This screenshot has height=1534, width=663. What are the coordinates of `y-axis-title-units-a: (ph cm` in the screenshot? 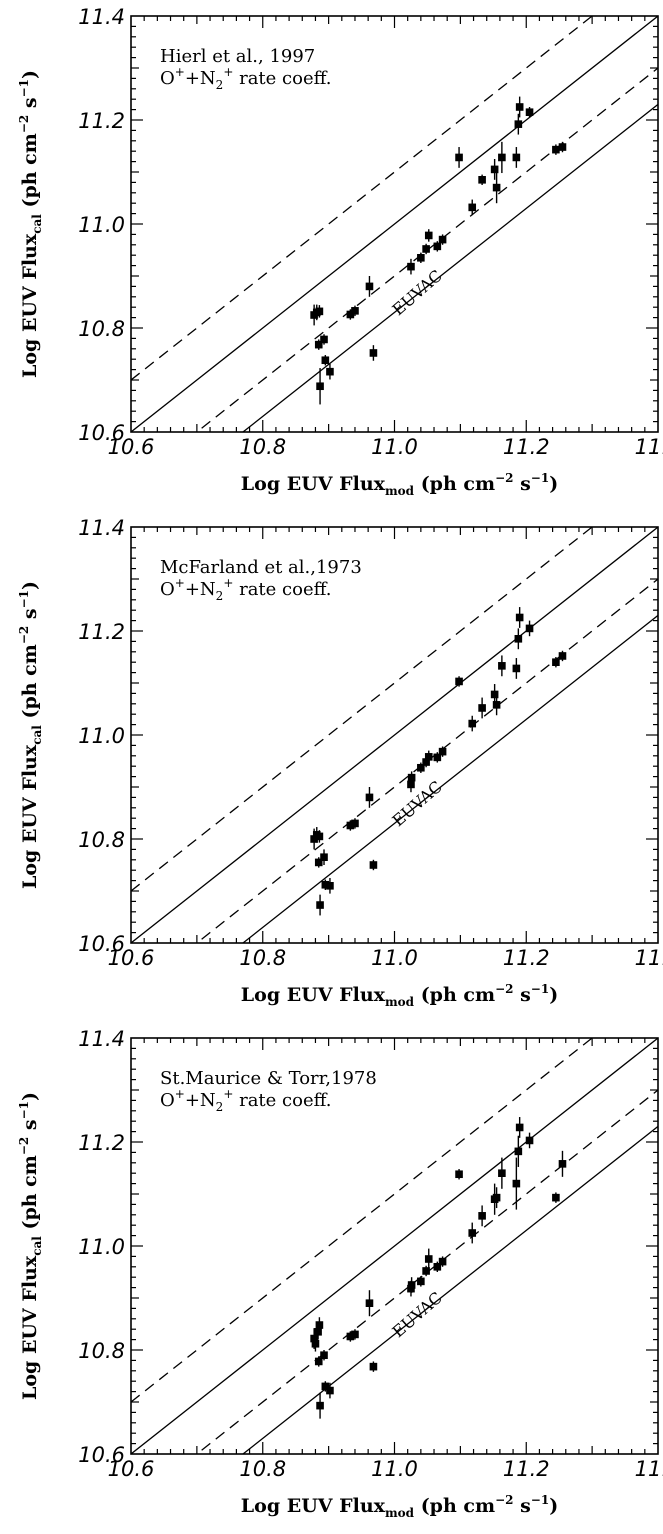 It's located at (30, 1195).